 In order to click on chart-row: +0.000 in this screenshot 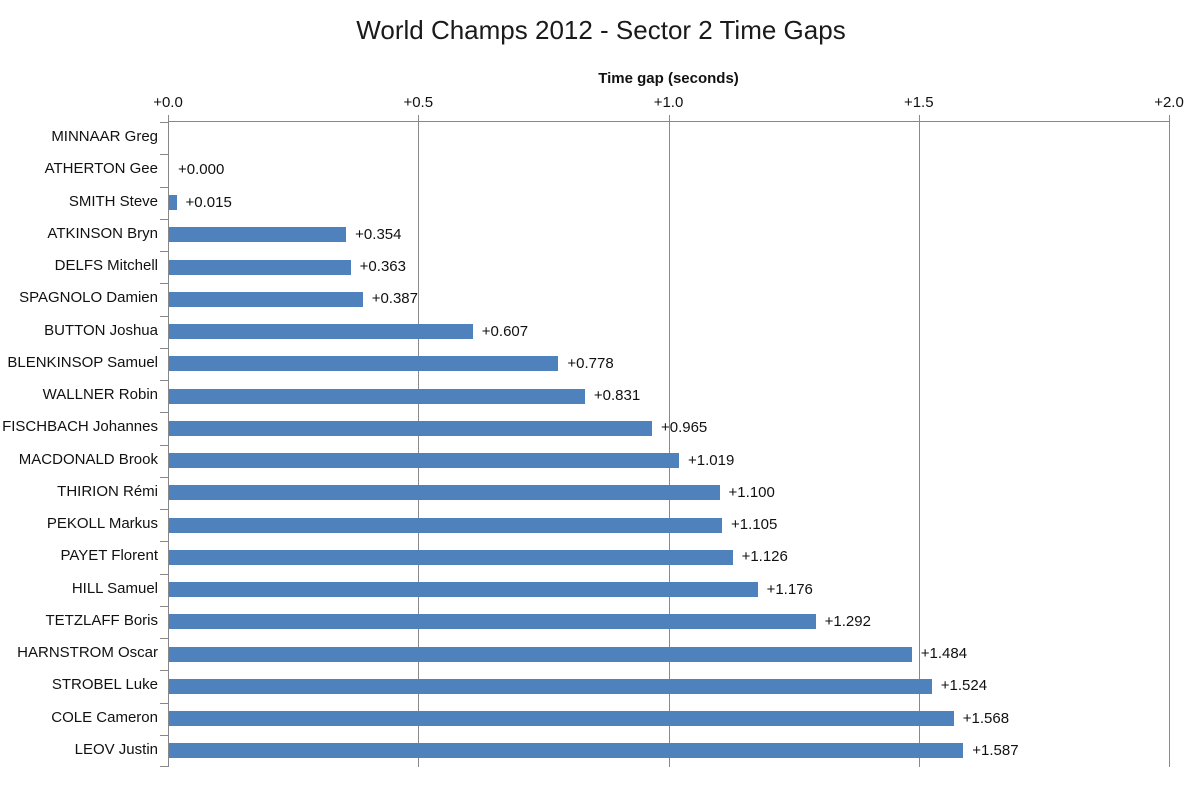, I will do `click(669, 170)`.